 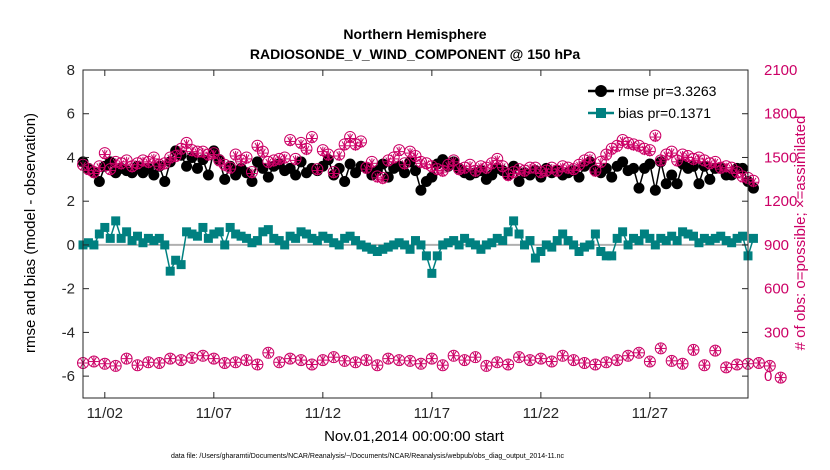 What do you see at coordinates (68, 376) in the screenshot?
I see `y-left-tick-label: -6` at bounding box center [68, 376].